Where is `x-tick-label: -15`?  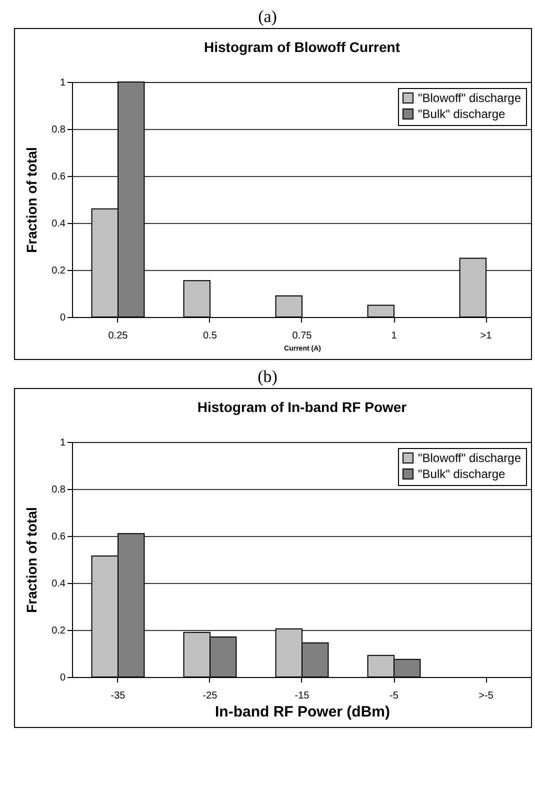
x-tick-label: -15 is located at coordinates (302, 696).